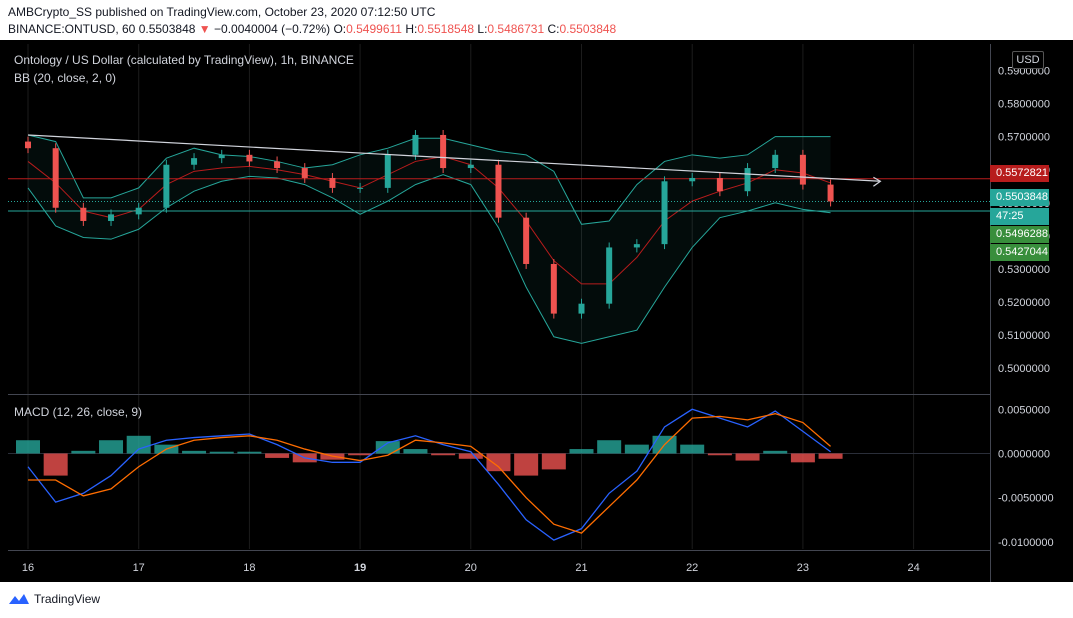  What do you see at coordinates (516, 29) in the screenshot?
I see `low-value: 0.5486731` at bounding box center [516, 29].